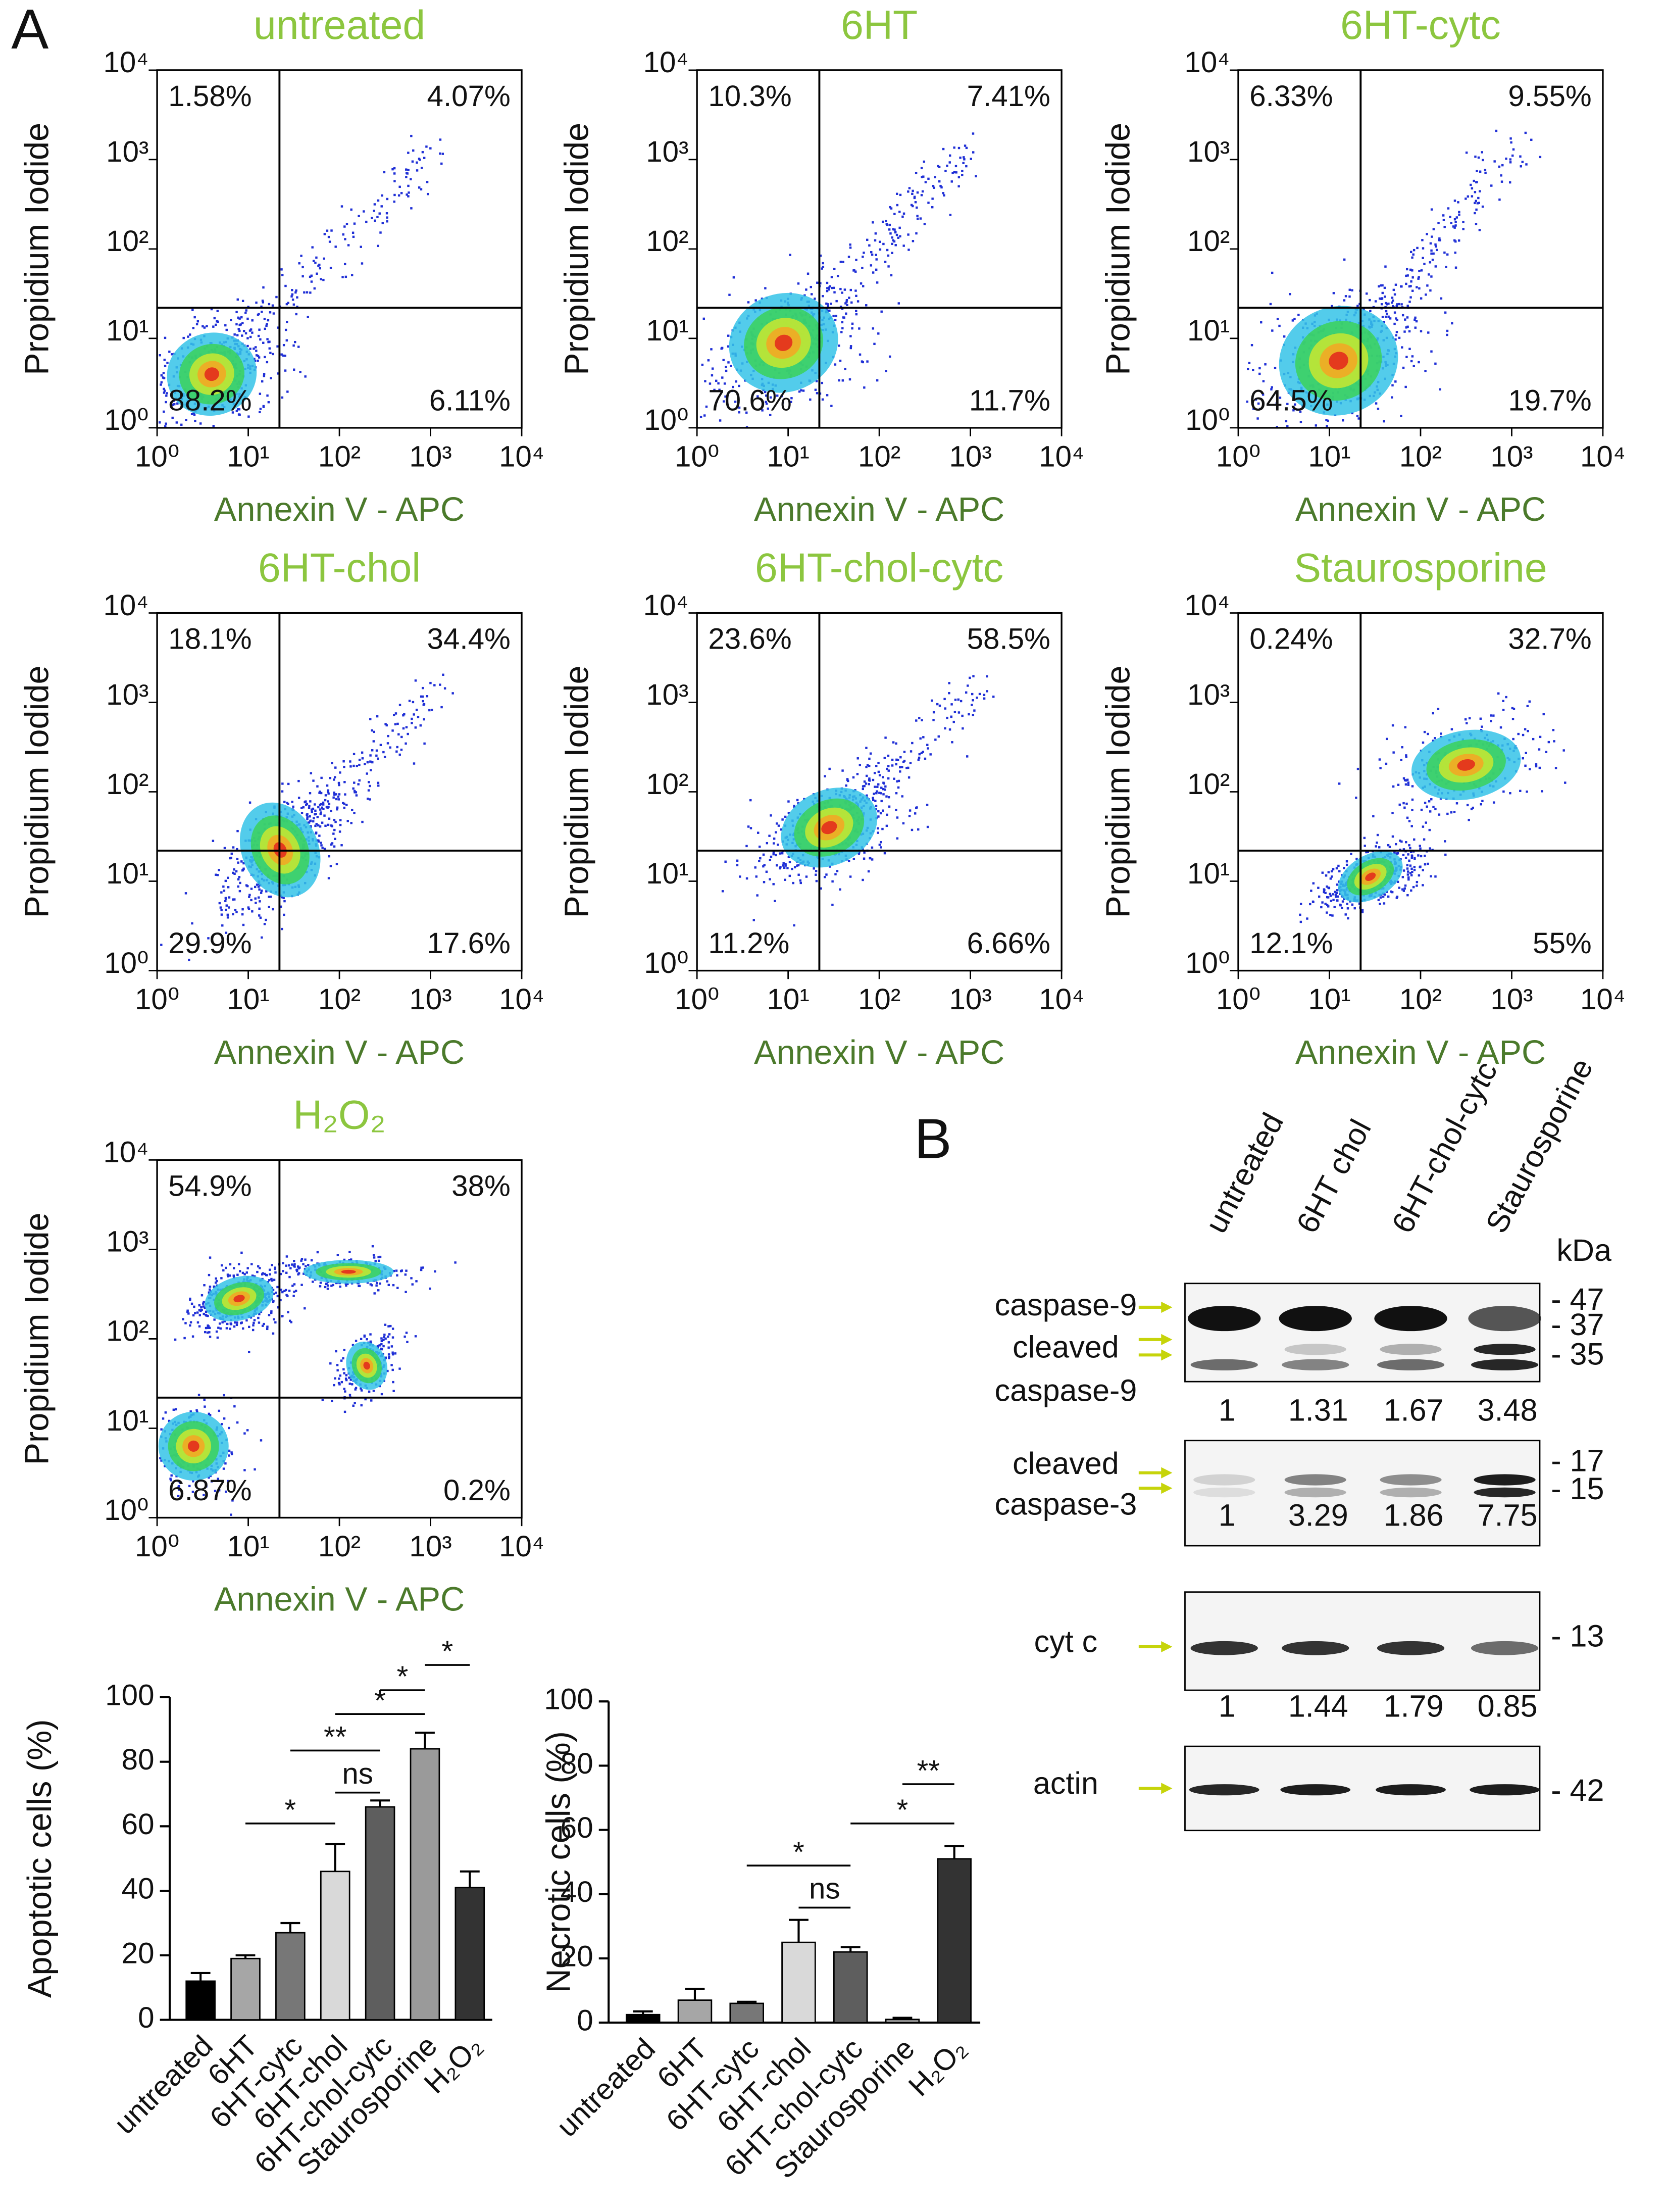 This screenshot has width=1666, height=2212. What do you see at coordinates (577, 792) in the screenshot?
I see `y-axis-label: Propidium Iodide` at bounding box center [577, 792].